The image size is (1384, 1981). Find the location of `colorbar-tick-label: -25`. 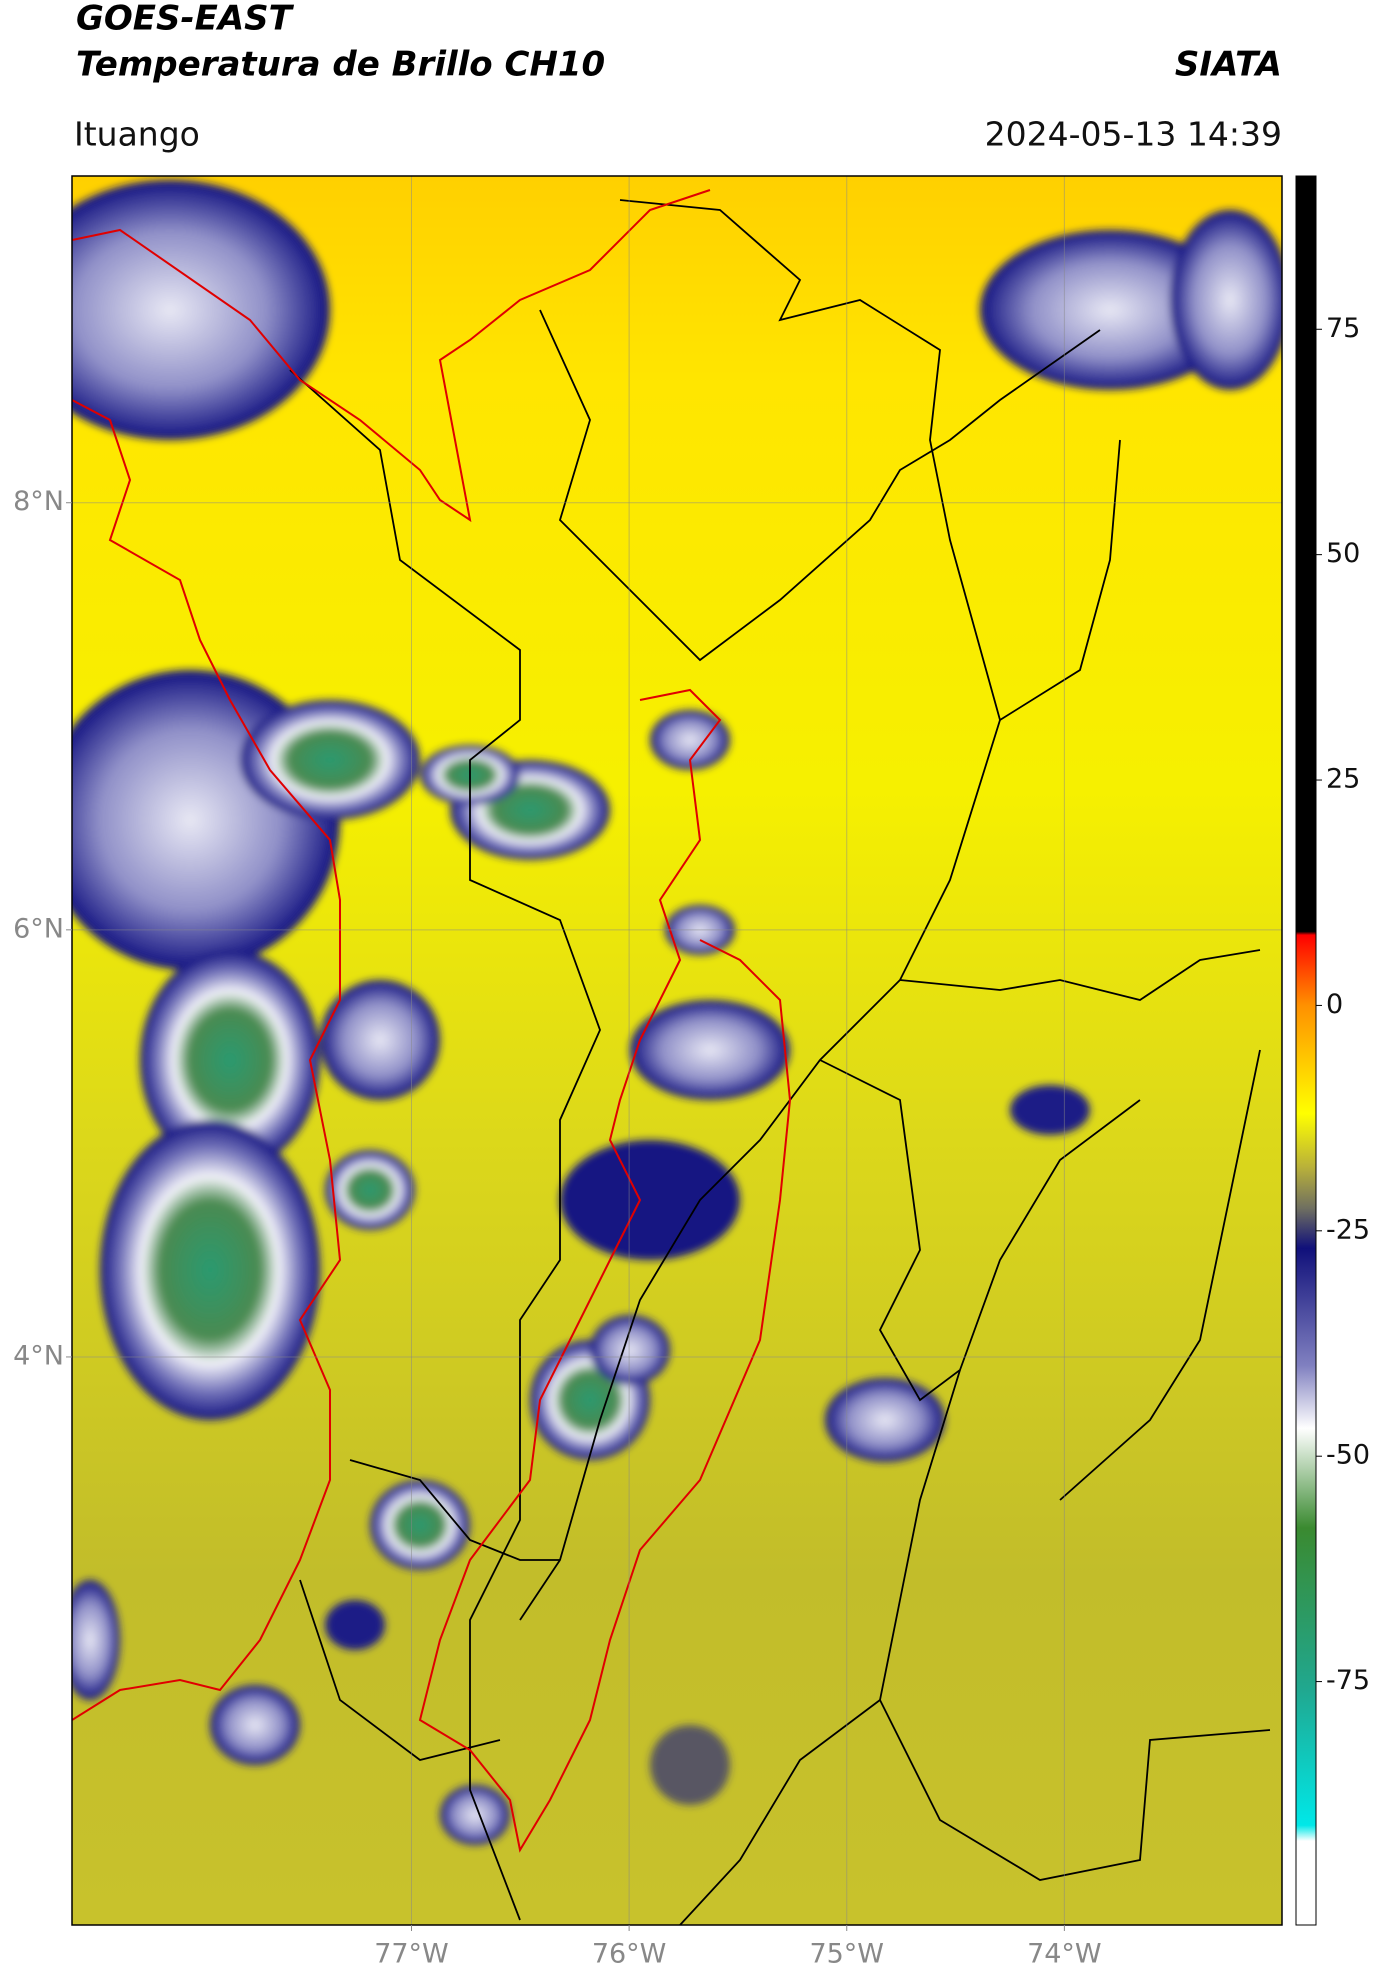

colorbar-tick-label: -25 is located at coordinates (1348, 1229).